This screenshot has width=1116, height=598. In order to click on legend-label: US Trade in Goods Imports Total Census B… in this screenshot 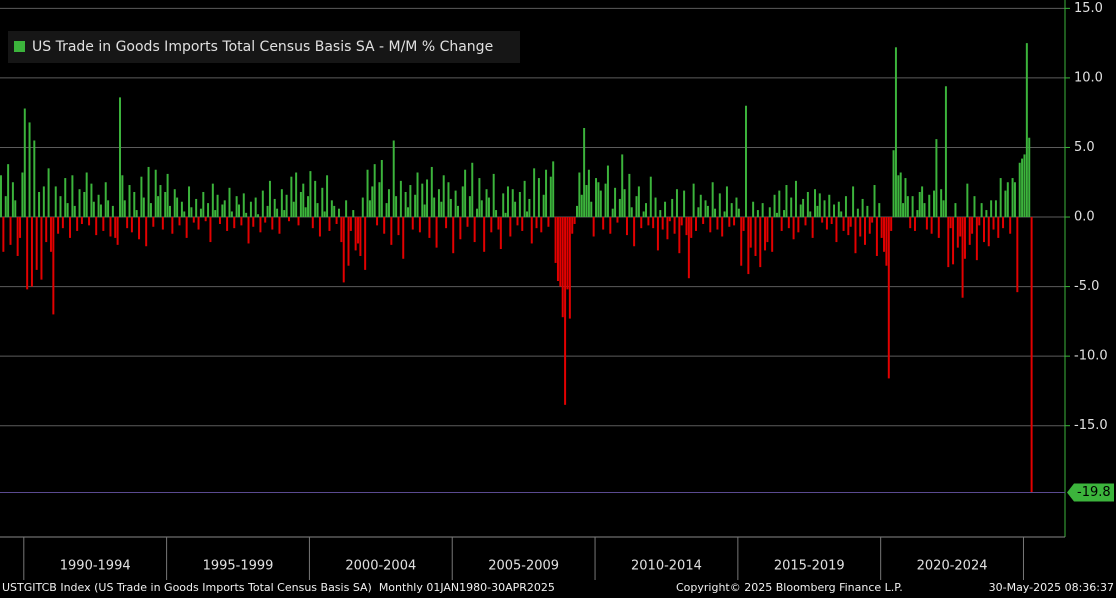, I will do `click(262, 47)`.